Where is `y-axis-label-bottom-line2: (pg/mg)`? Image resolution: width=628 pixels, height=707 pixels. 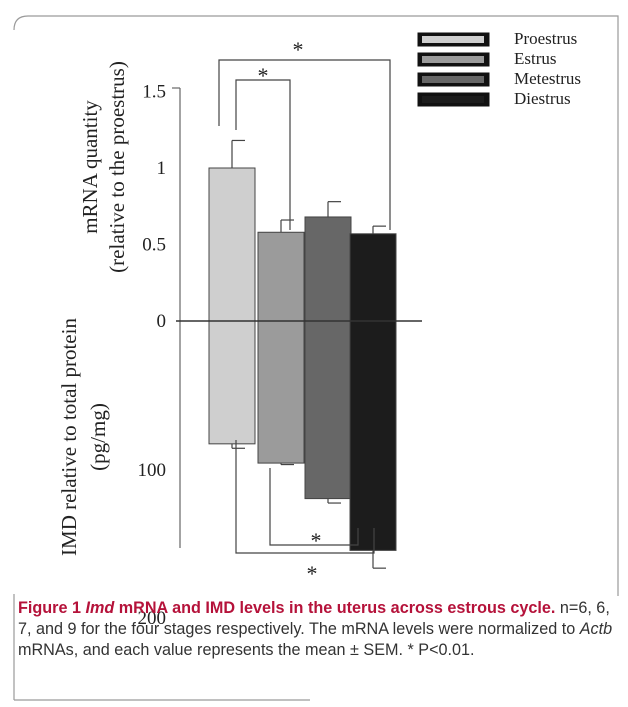
y-axis-label-bottom-line2: (pg/mg) is located at coordinates (98, 437).